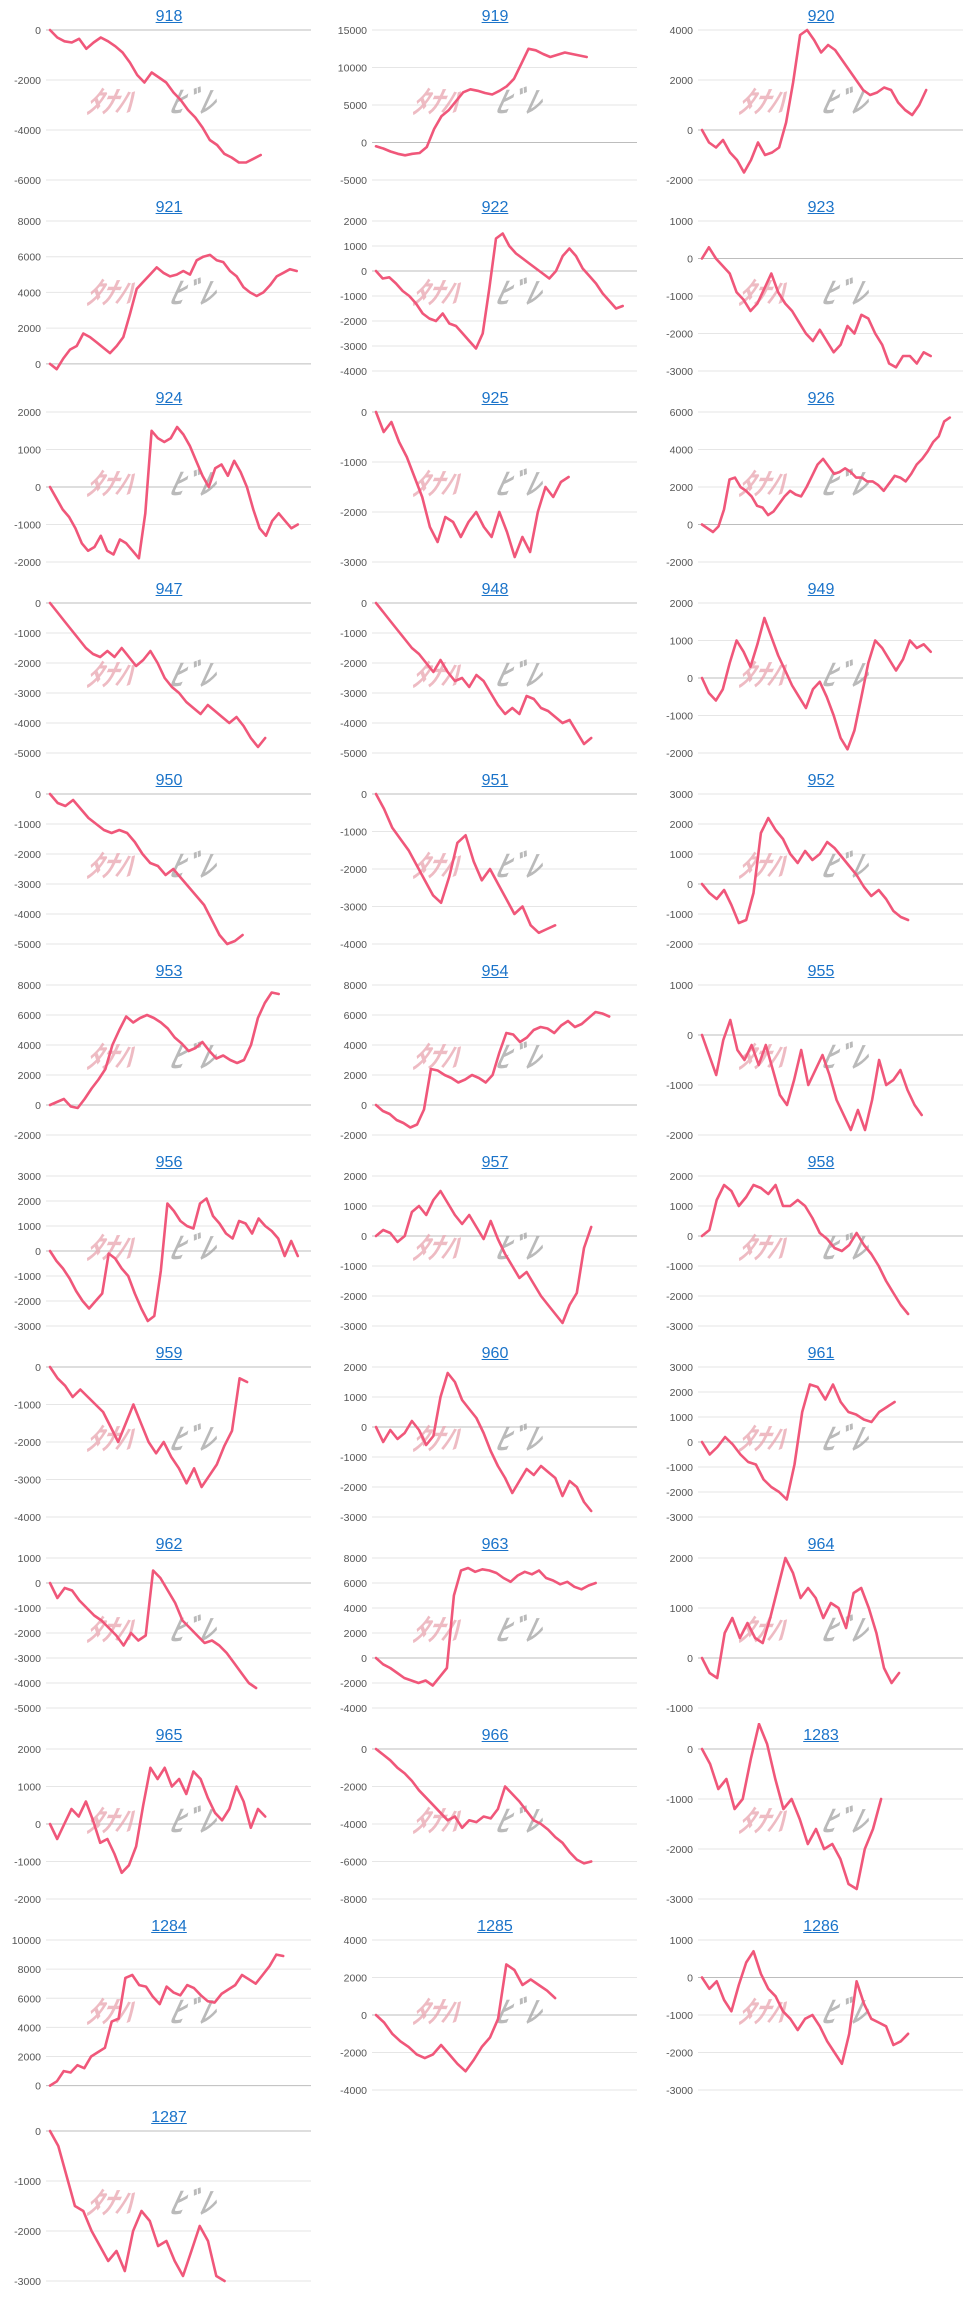 This screenshot has width=979, height=2302. Describe the element at coordinates (495, 1544) in the screenshot. I see `chart-title-link: 963` at that location.